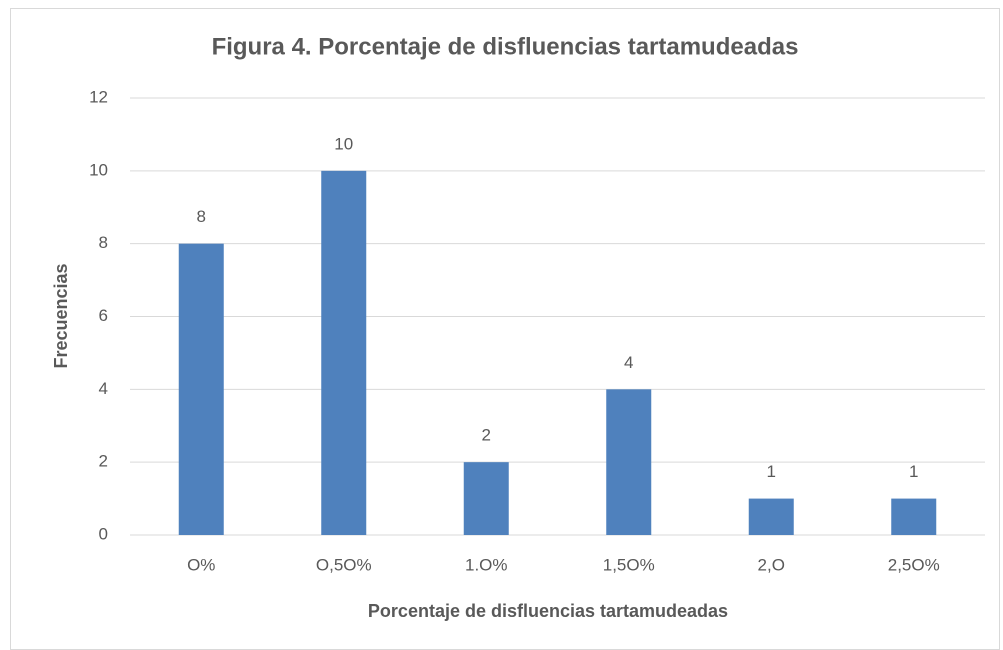  I want to click on y-tick-label: 4, so click(103, 388).